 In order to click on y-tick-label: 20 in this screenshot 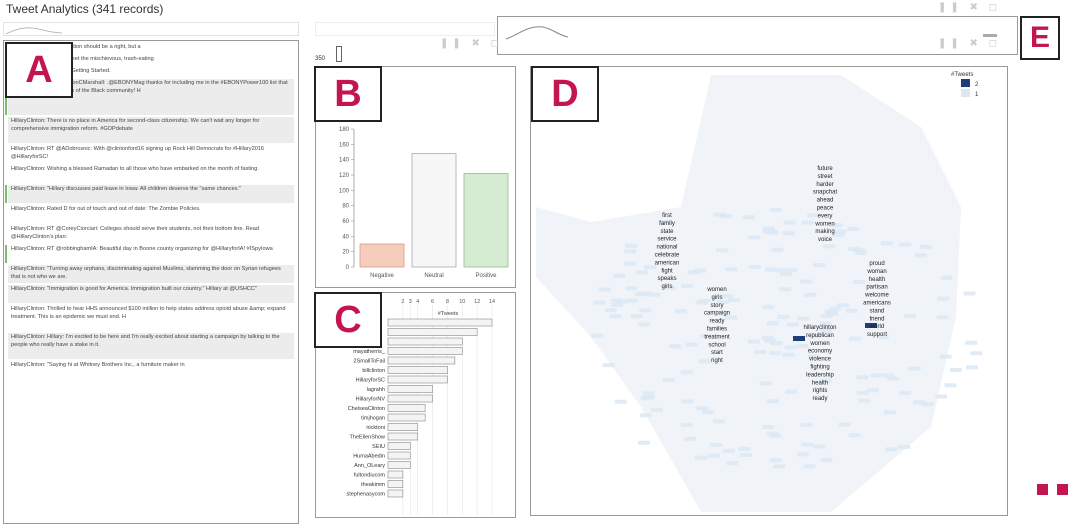, I will do `click(345, 253)`.